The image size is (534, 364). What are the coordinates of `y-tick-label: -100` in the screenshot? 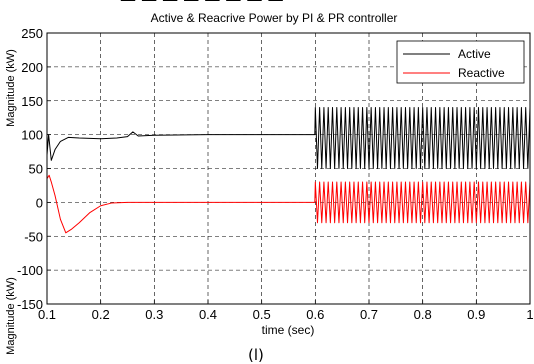 It's located at (30, 270).